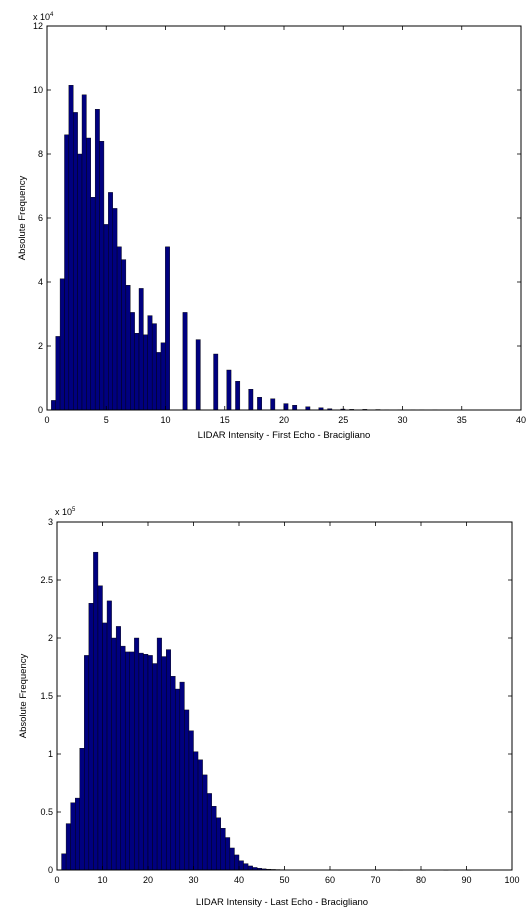 The height and width of the screenshot is (909, 531). Describe the element at coordinates (284, 880) in the screenshot. I see `x-tick-label: 50` at that location.